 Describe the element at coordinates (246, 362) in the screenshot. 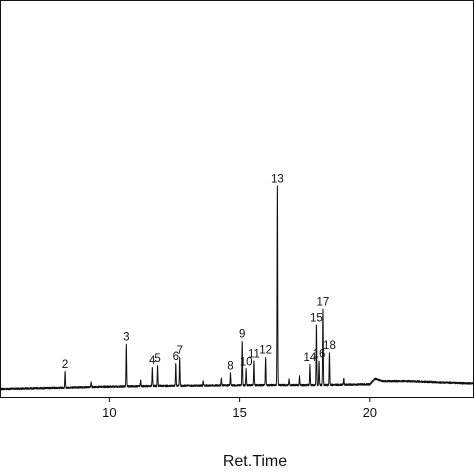

I see `peak-label-10: 10` at that location.